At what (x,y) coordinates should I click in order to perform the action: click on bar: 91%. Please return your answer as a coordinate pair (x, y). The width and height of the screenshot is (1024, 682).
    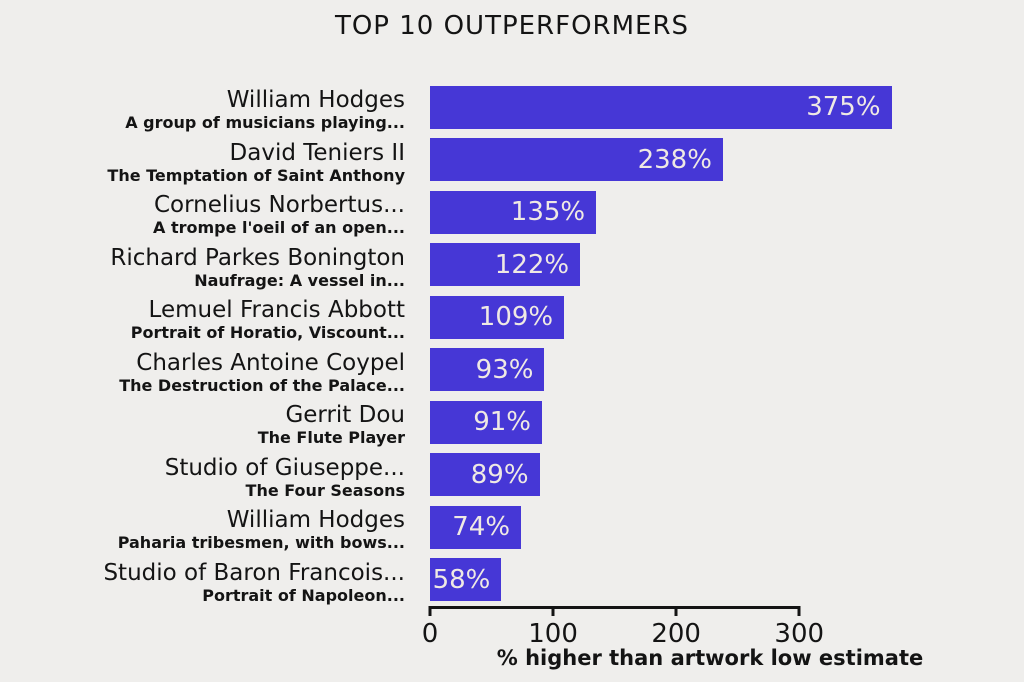
    Looking at the image, I should click on (486, 422).